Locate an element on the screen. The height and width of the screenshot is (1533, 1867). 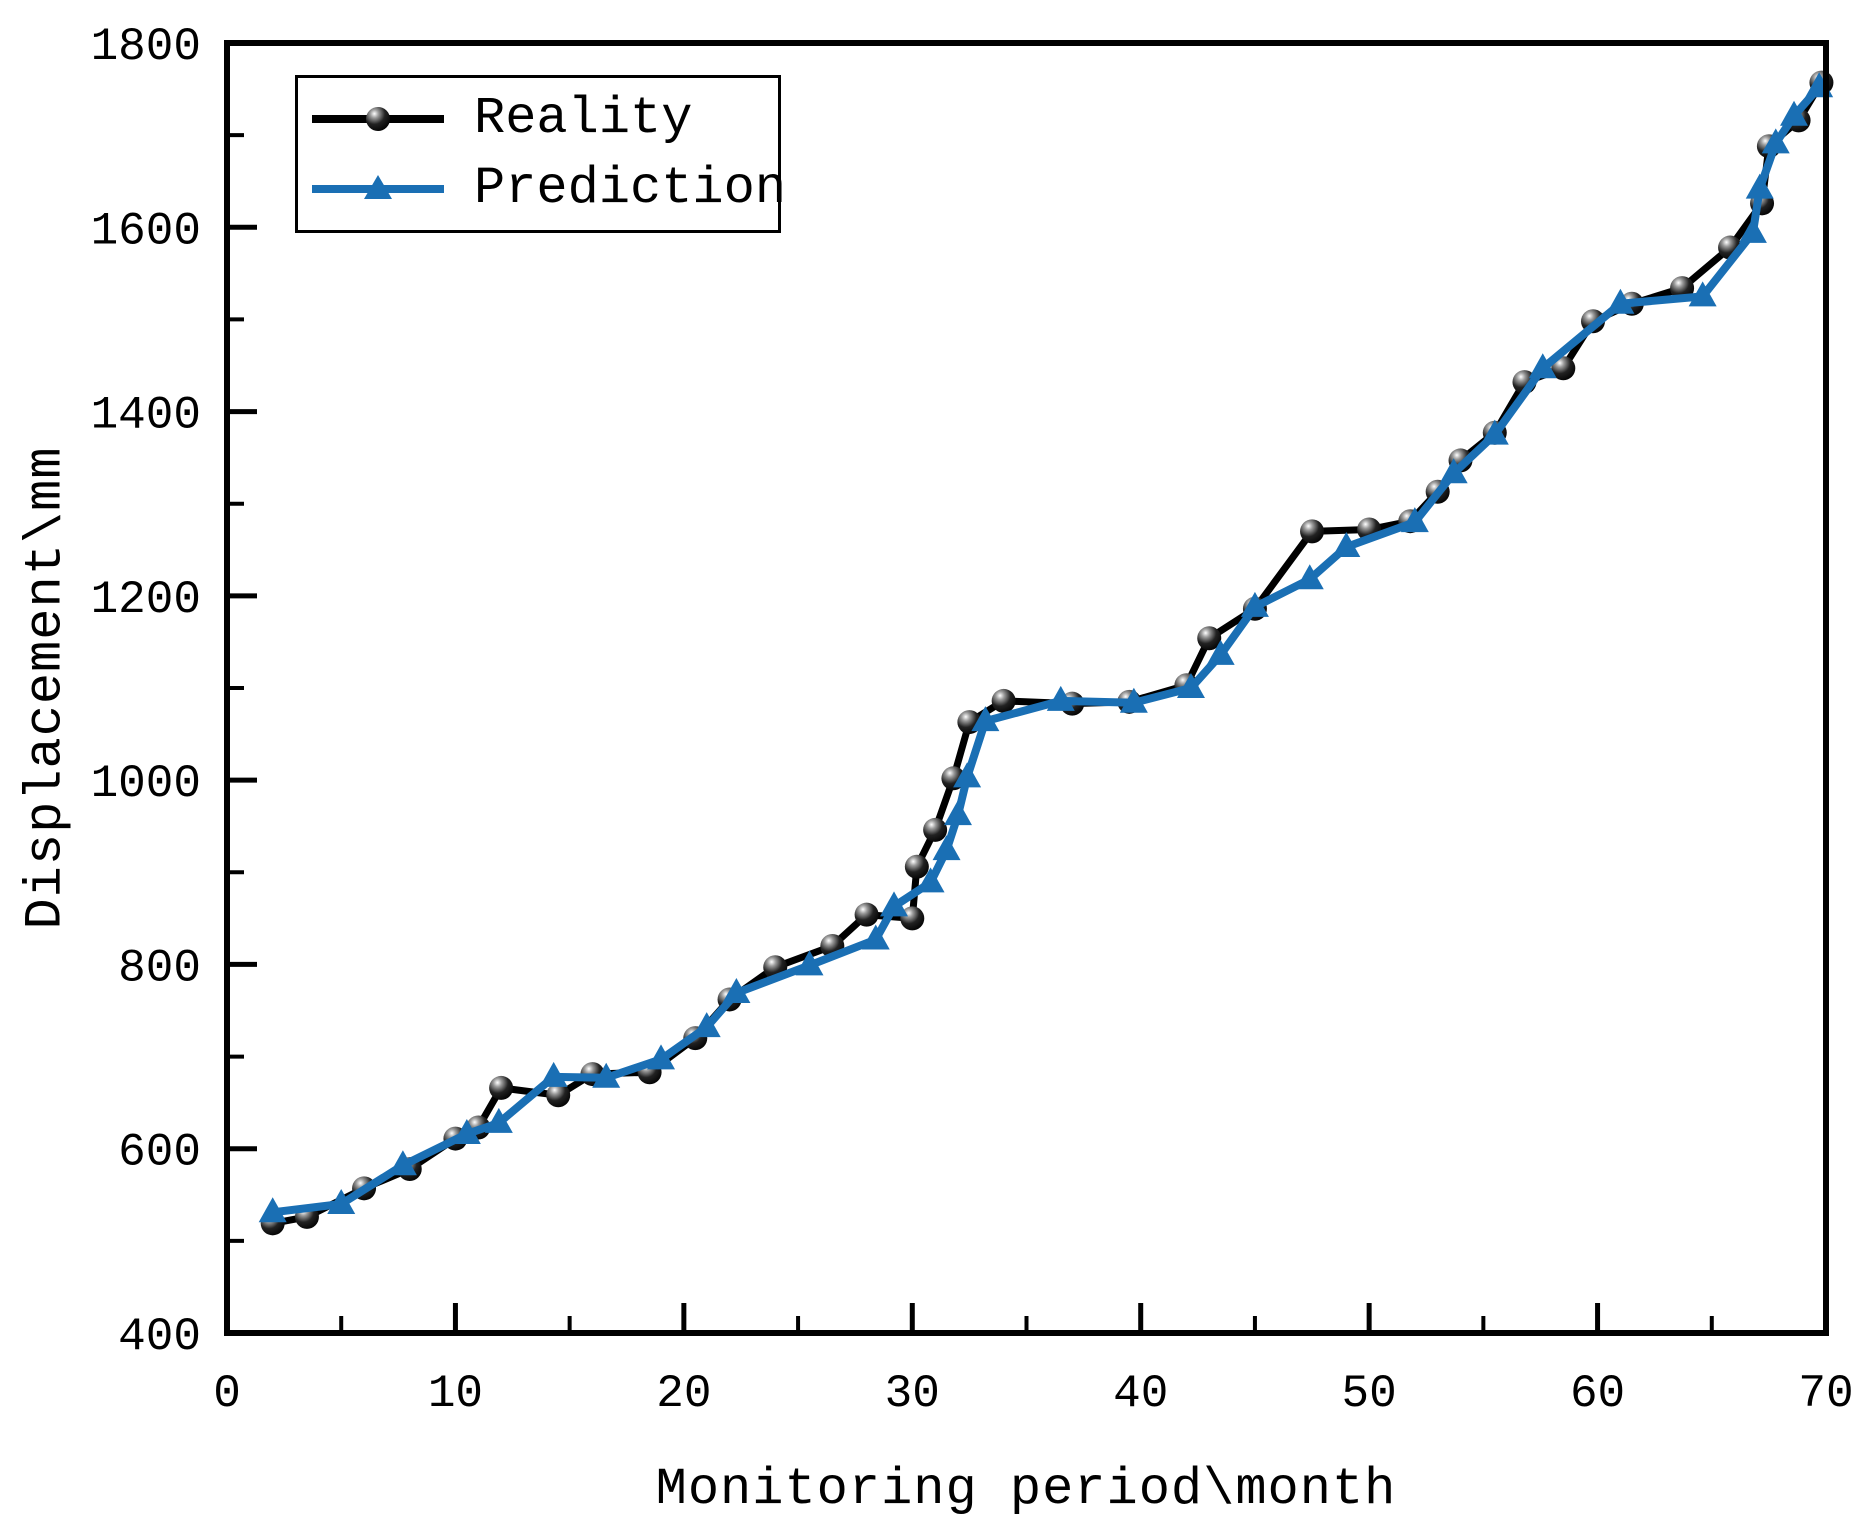
legend-entry-reality: Reality is located at coordinates (543, 119).